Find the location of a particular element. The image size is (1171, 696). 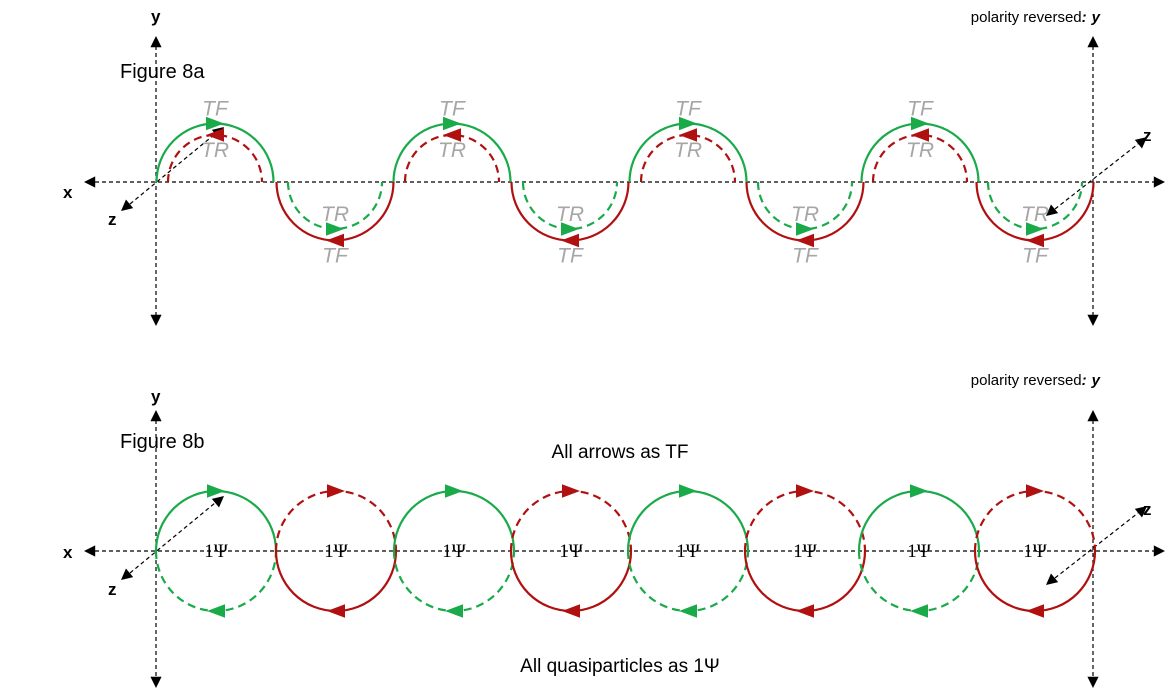

circle-psi-label-5: 1Ψ is located at coordinates (688, 551).